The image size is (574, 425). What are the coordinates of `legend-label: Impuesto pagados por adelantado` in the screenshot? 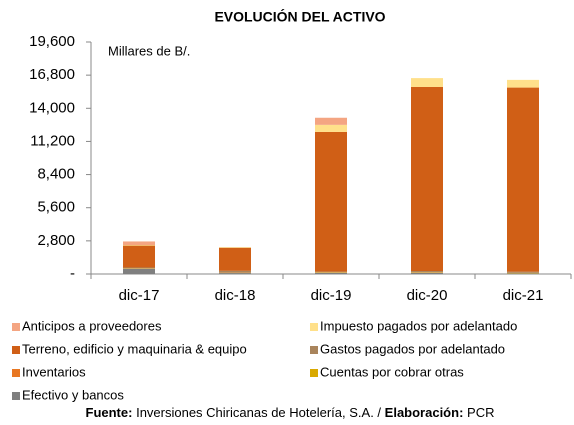 It's located at (418, 325).